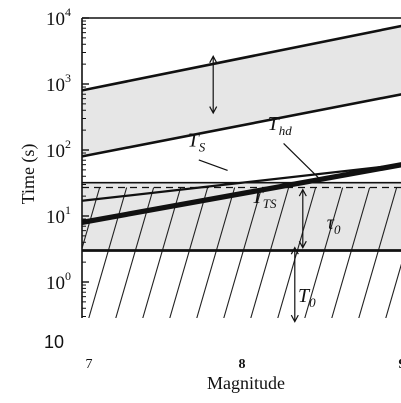  What do you see at coordinates (54, 342) in the screenshot?
I see `stray-label: 10` at bounding box center [54, 342].